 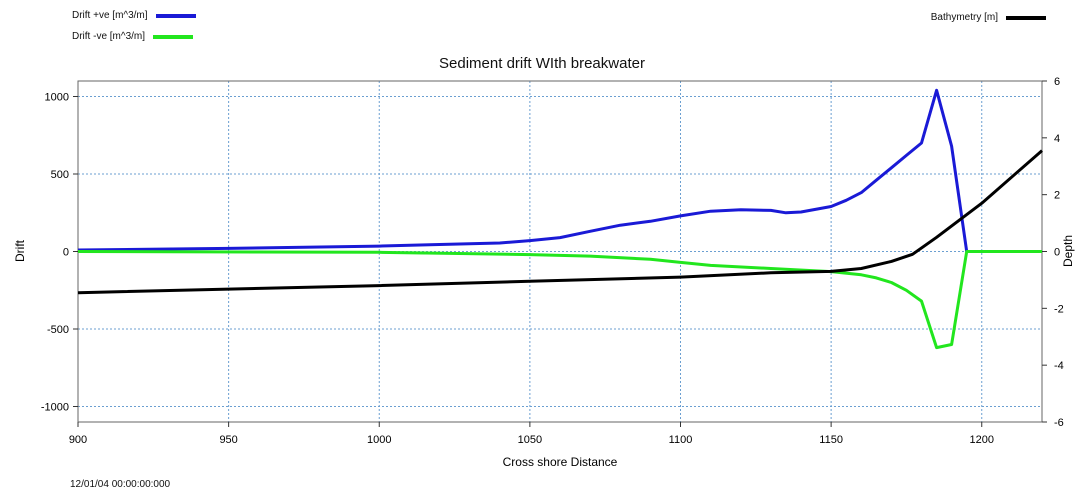 I want to click on legend-item-drift-negative: Drift -ve [m^3/m], so click(x=133, y=36).